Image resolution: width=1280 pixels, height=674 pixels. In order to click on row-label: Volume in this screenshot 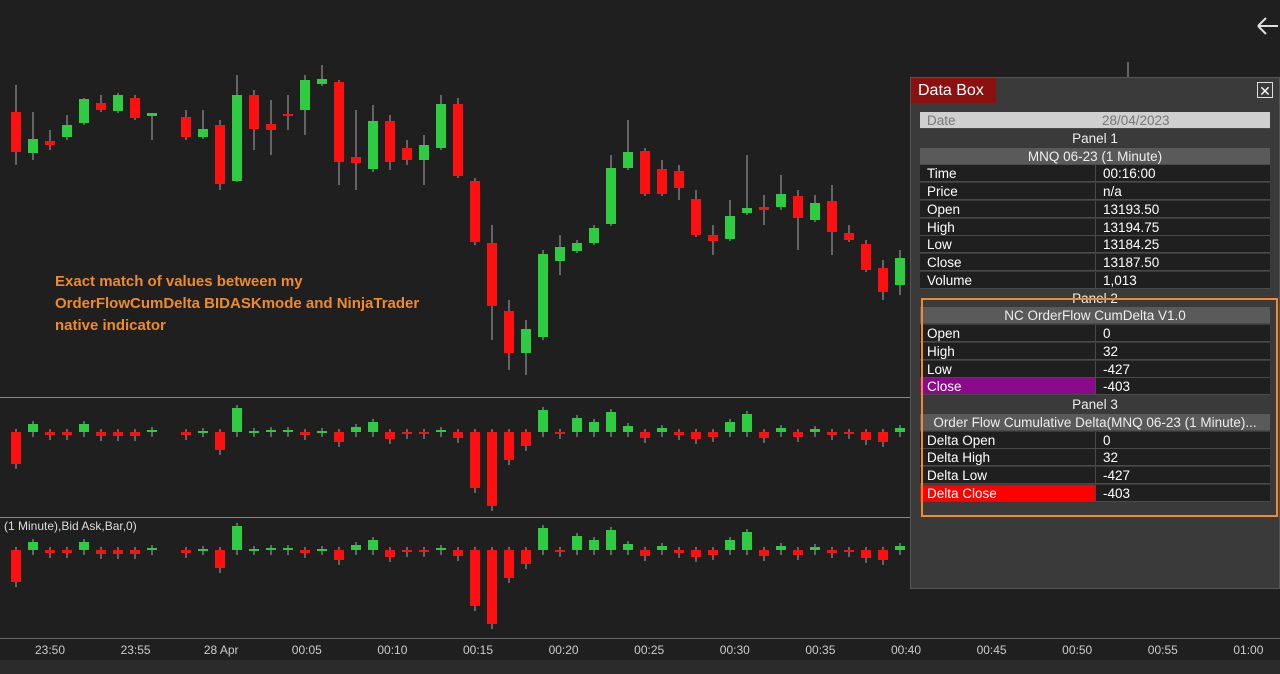, I will do `click(1007, 280)`.